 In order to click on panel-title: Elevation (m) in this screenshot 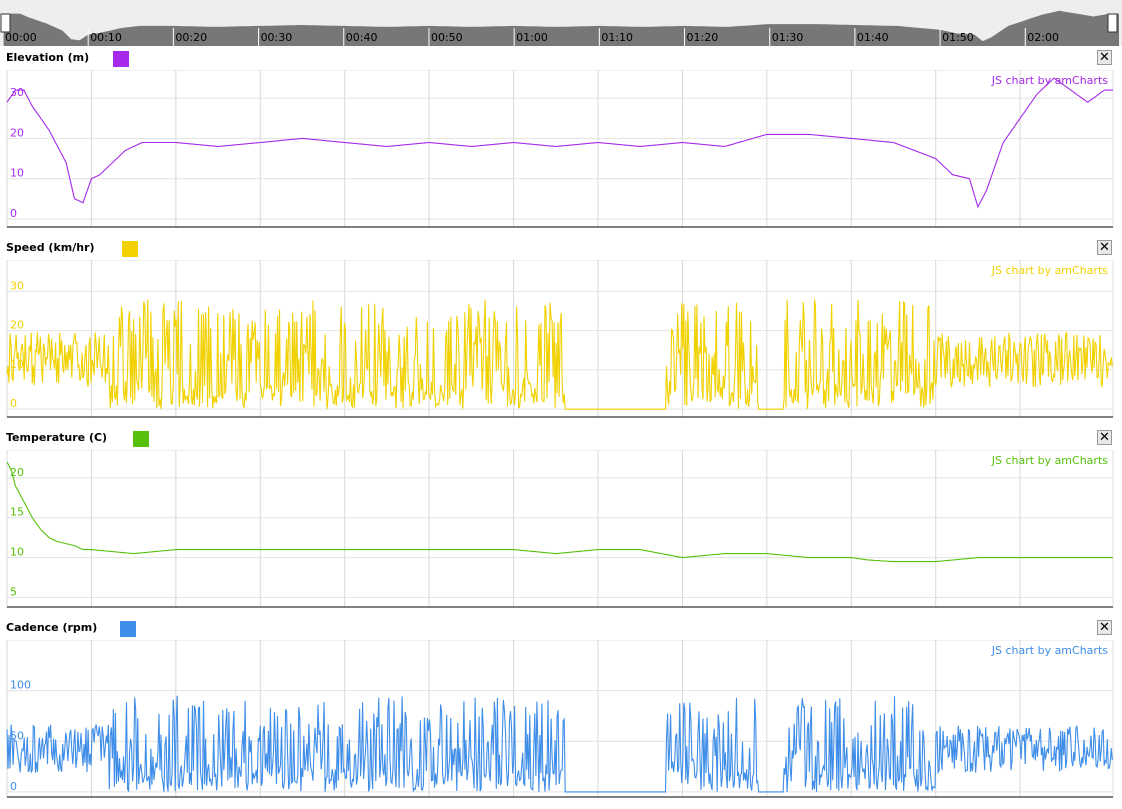, I will do `click(48, 57)`.